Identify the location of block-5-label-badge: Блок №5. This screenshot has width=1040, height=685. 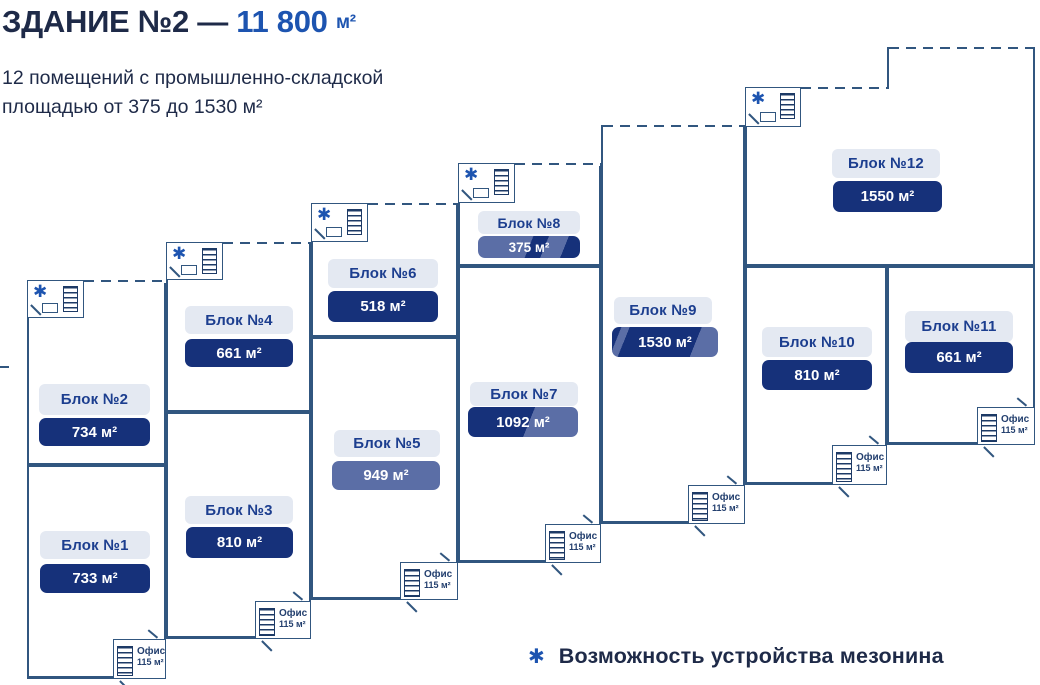
(387, 443).